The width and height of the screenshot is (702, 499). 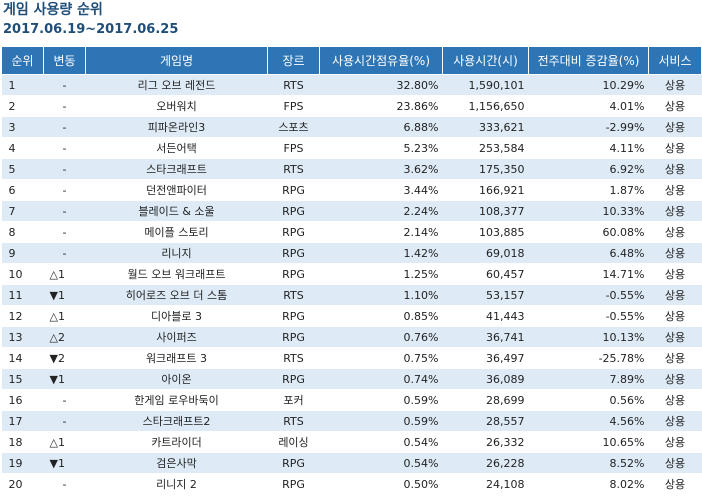 What do you see at coordinates (176, 463) in the screenshot?
I see `game-name-cell: 검은사막` at bounding box center [176, 463].